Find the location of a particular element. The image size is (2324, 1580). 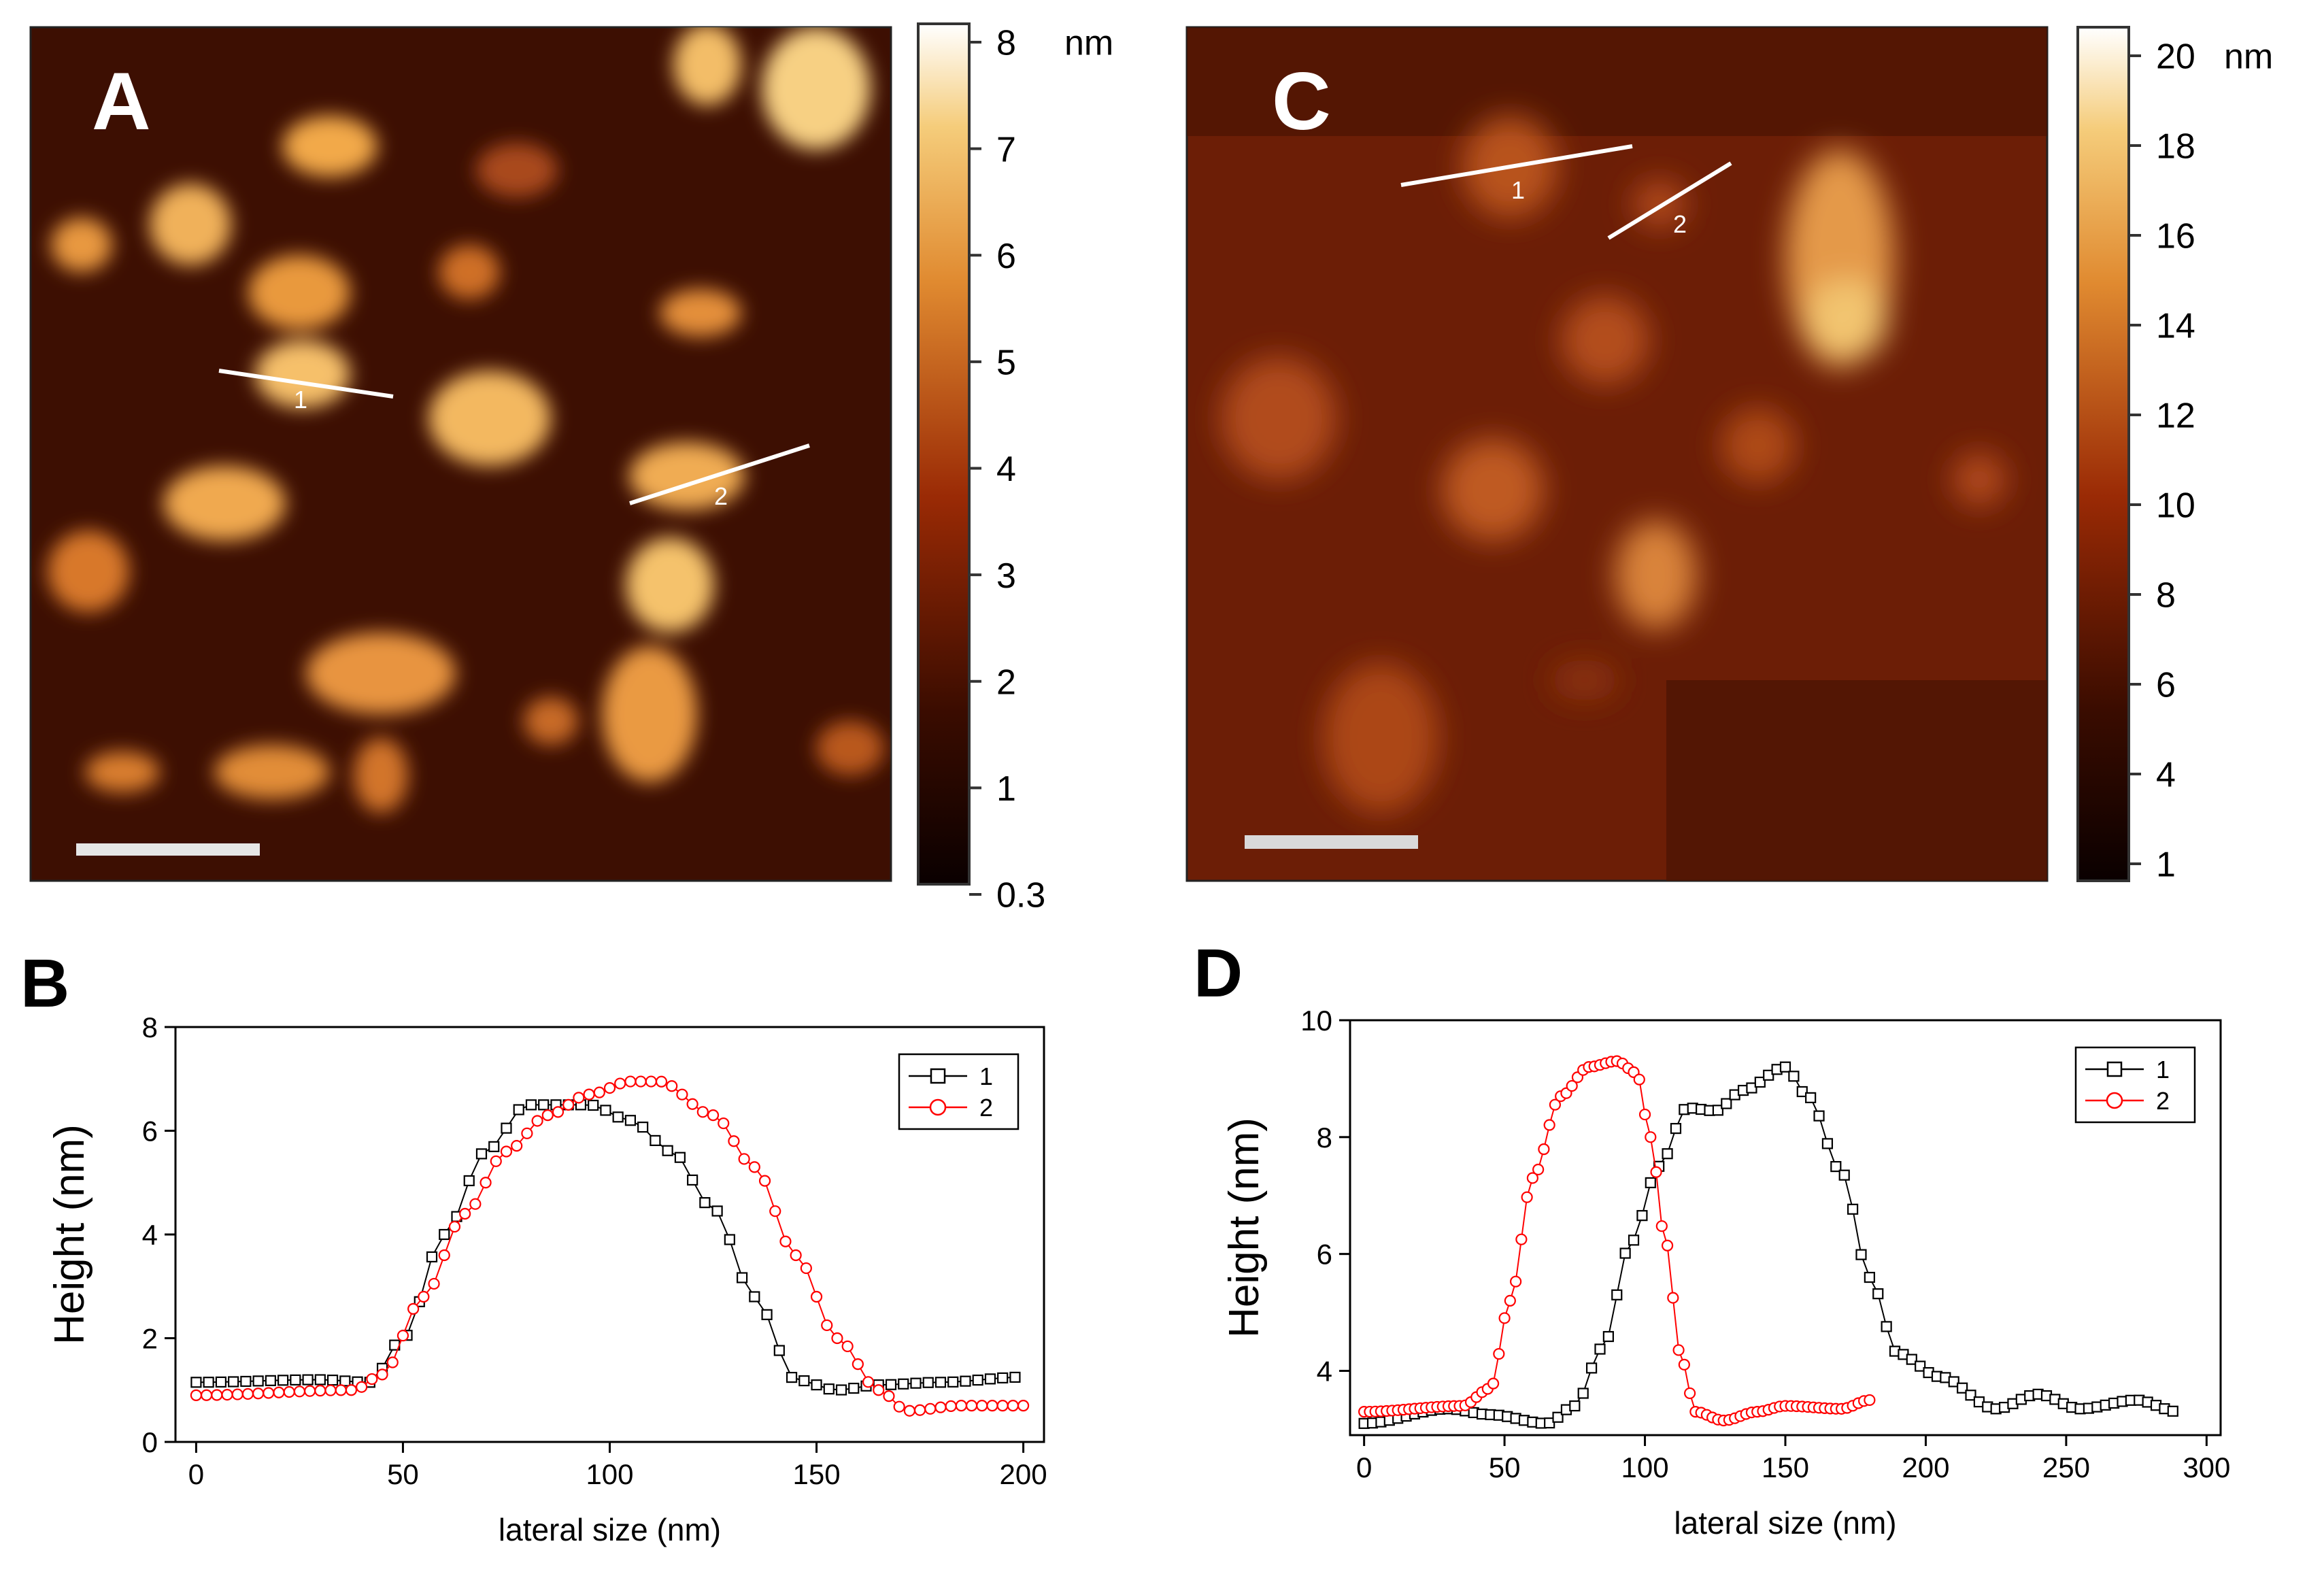

legend-label: 2 is located at coordinates (2163, 1101).